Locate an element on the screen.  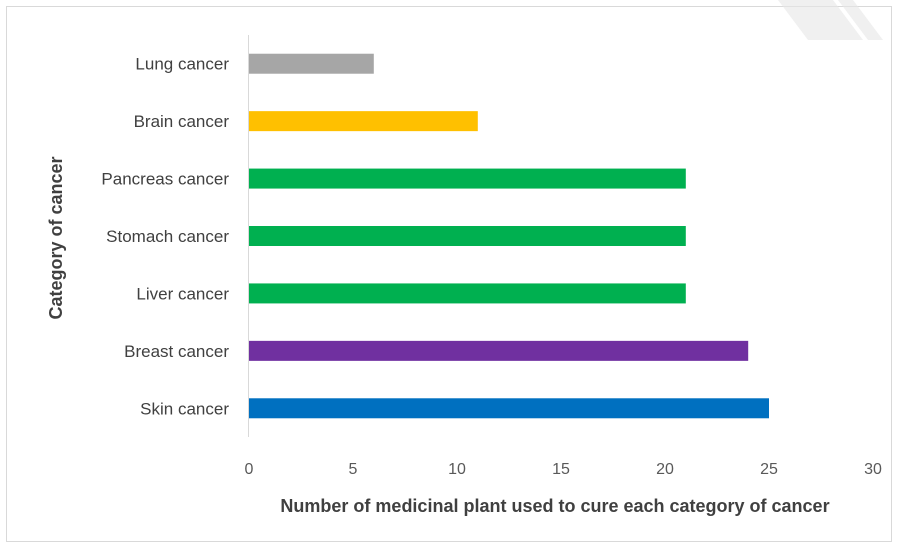
category-label: Breast cancer is located at coordinates (176, 351).